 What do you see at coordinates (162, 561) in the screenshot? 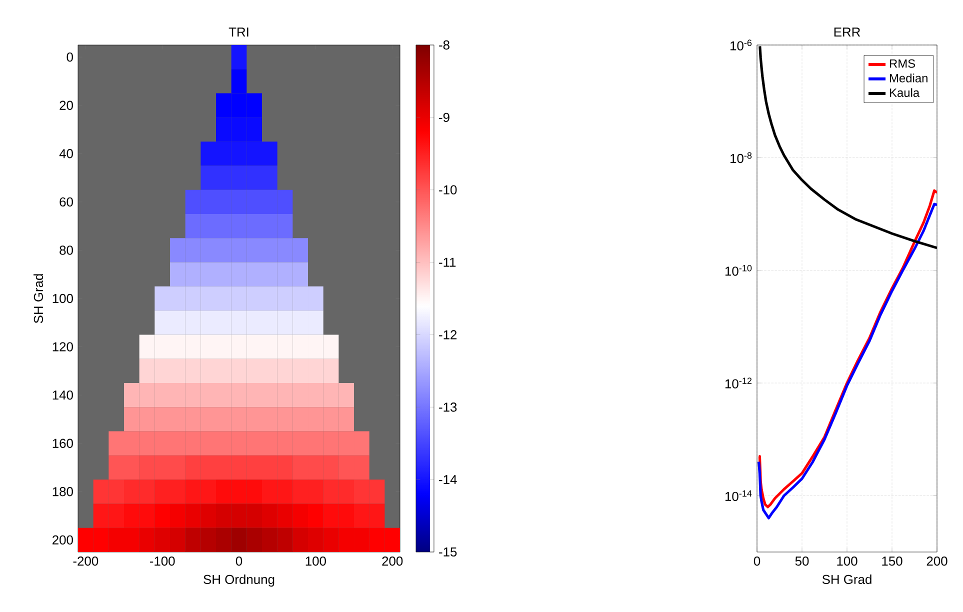
I see `x-tick-label: -100` at bounding box center [162, 561].